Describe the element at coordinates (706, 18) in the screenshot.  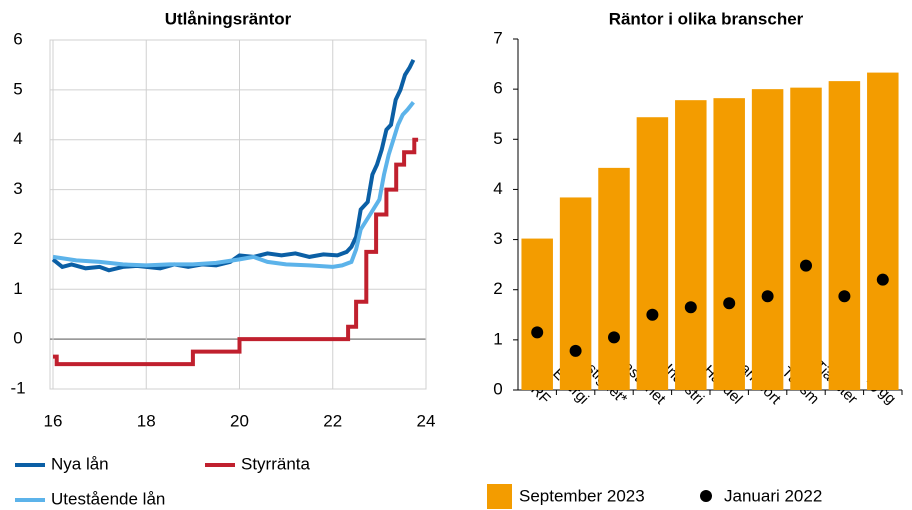
I see `chart-title: Räntor i olika branscher` at that location.